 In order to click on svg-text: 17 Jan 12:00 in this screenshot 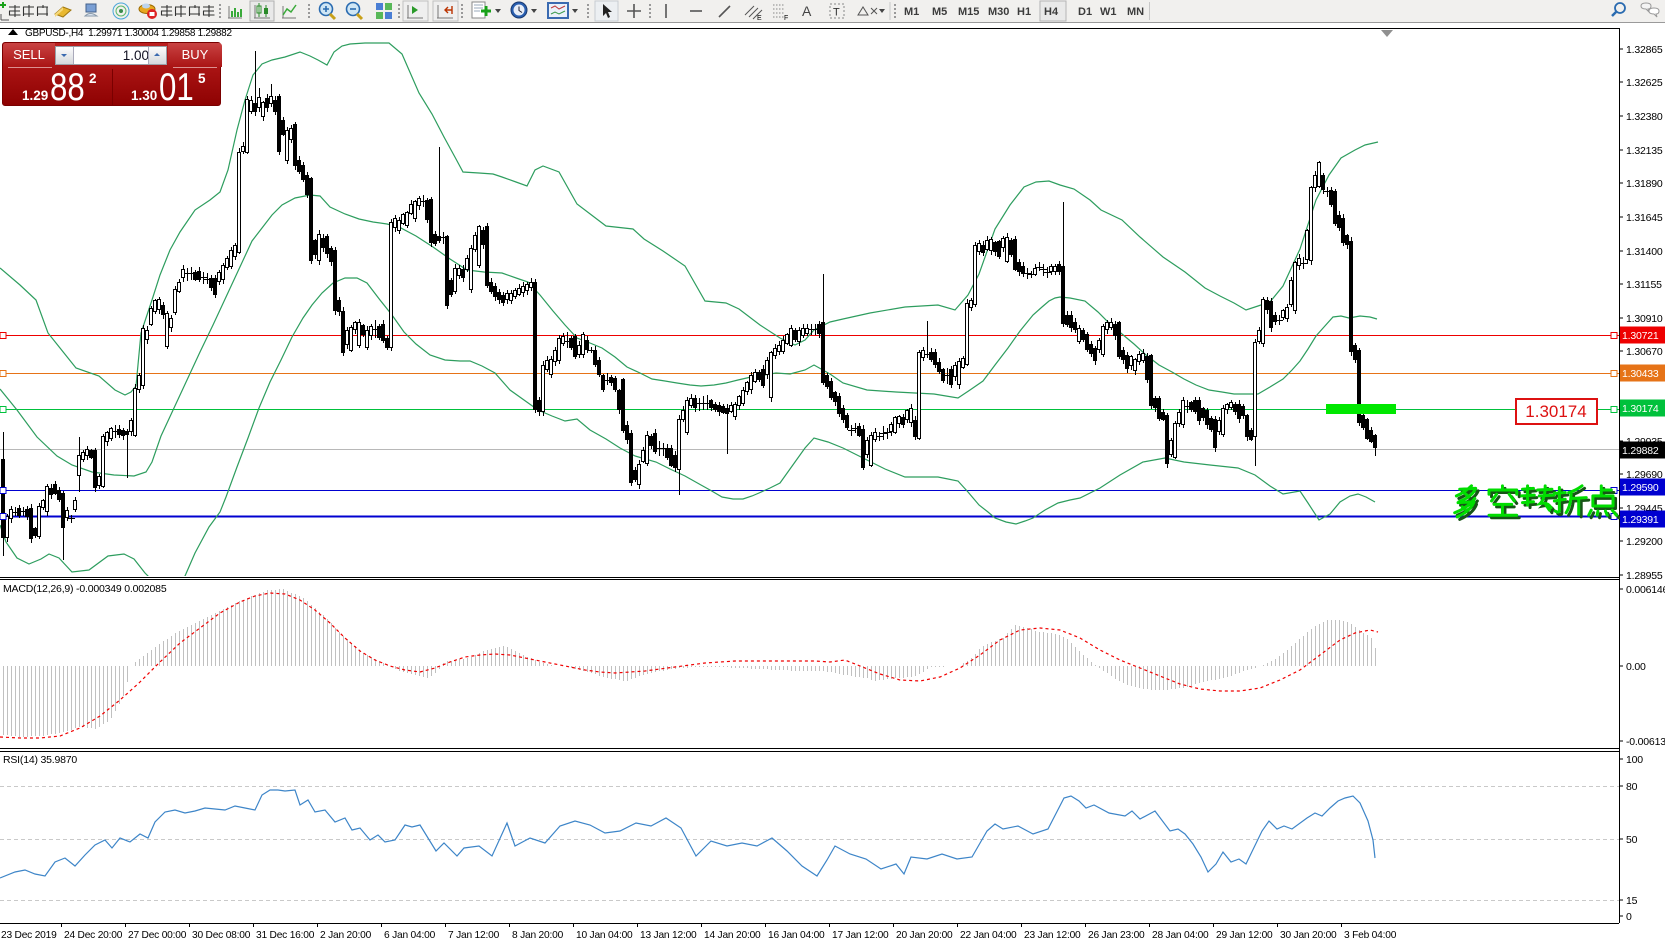, I will do `click(860, 935)`.